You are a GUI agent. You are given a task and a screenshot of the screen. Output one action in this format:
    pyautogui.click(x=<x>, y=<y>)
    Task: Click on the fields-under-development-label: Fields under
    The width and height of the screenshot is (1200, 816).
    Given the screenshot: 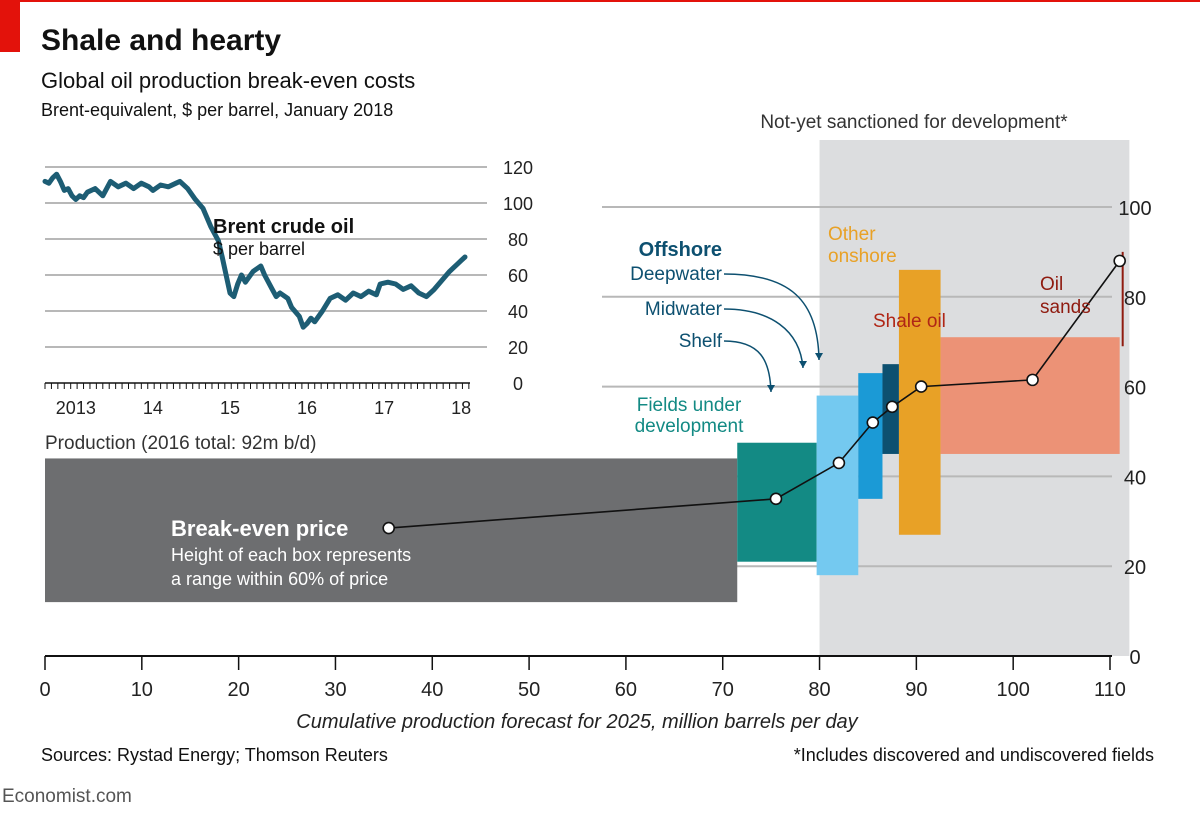 What is the action you would take?
    pyautogui.click(x=689, y=405)
    